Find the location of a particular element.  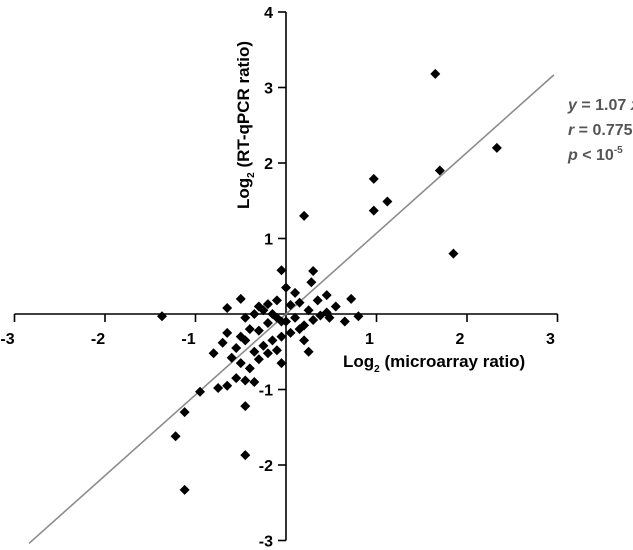

fit-statistics: y = 1.07 x r = 0.775 p < 10-5 is located at coordinates (600, 130).